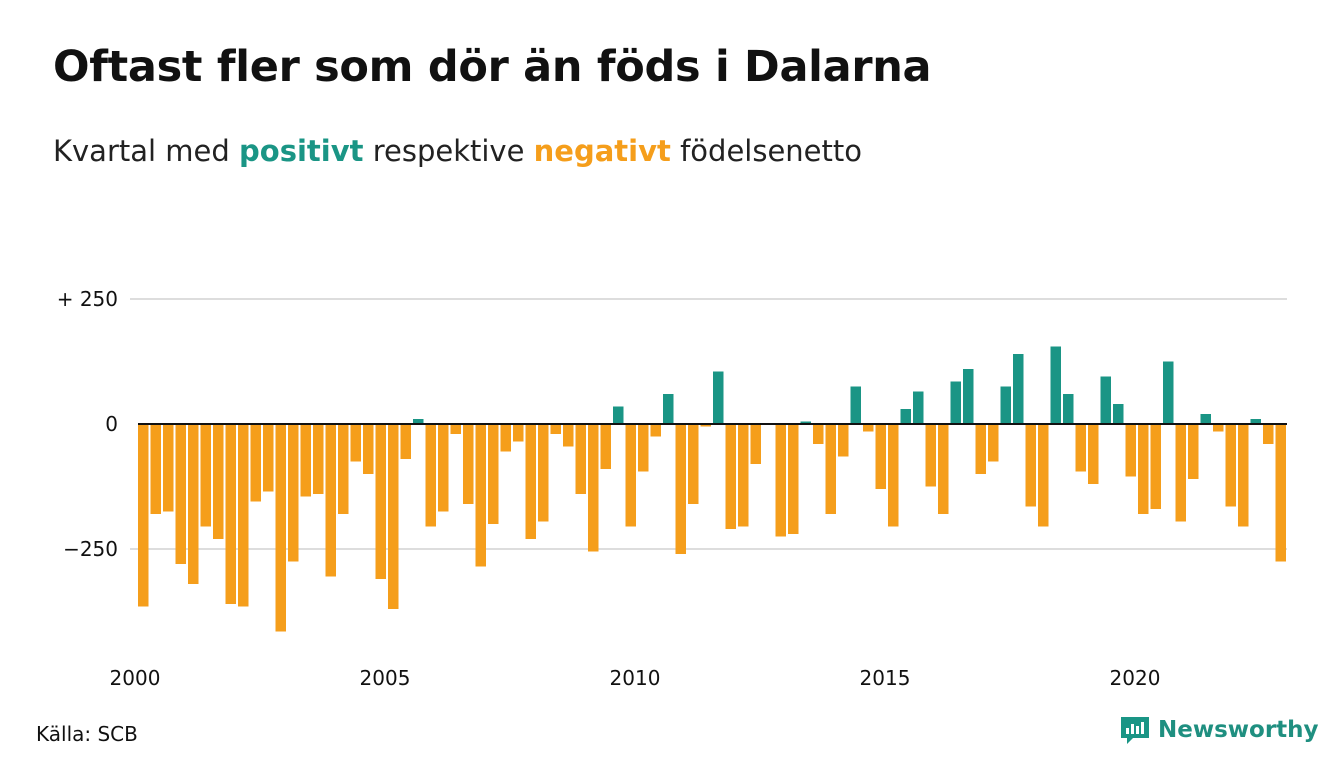  What do you see at coordinates (635, 678) in the screenshot?
I see `x-tick-label: 2010` at bounding box center [635, 678].